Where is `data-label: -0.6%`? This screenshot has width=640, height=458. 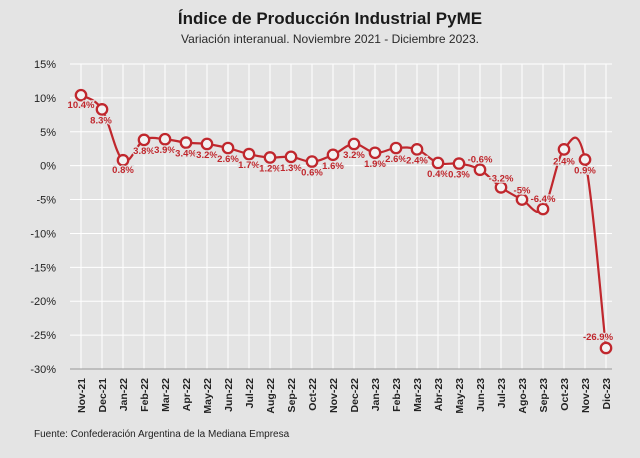 data-label: -0.6% is located at coordinates (480, 160).